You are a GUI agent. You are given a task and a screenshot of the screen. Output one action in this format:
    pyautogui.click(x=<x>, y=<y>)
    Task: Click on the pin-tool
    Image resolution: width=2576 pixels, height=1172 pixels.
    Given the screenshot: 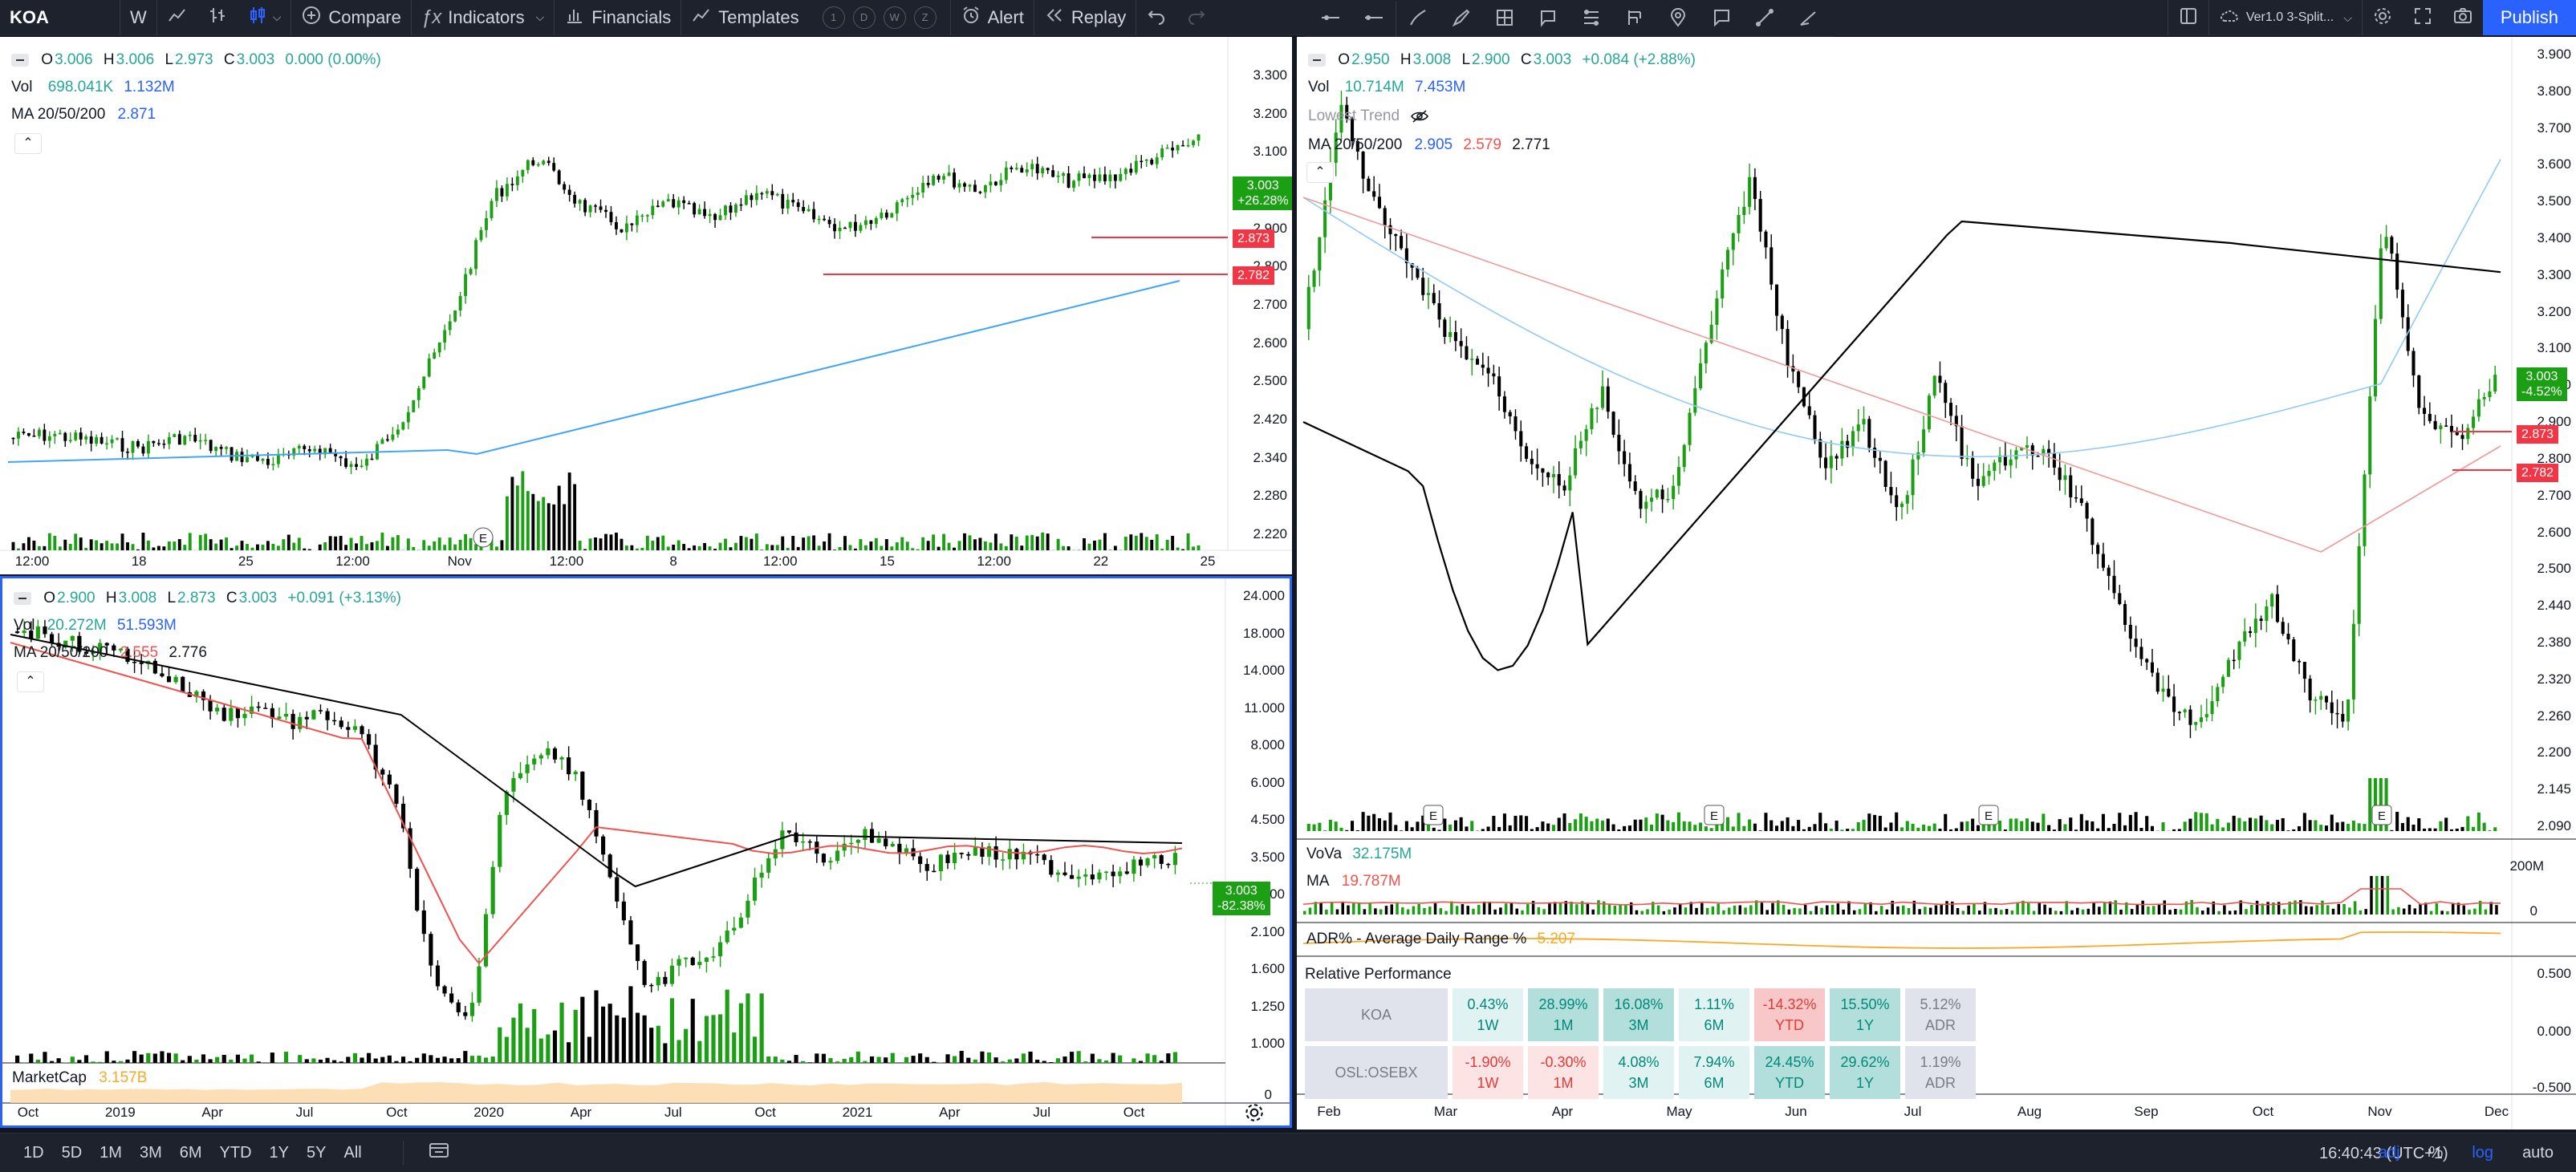 What is the action you would take?
    pyautogui.click(x=1678, y=19)
    